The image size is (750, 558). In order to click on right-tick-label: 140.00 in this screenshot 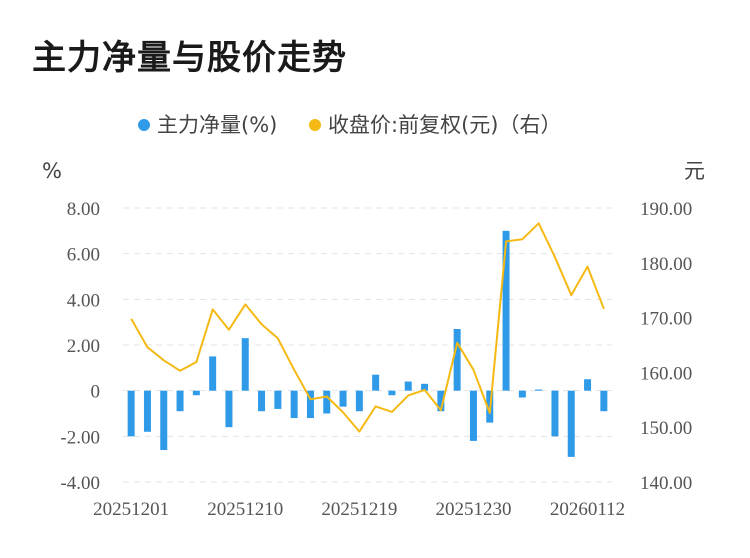, I will do `click(666, 483)`.